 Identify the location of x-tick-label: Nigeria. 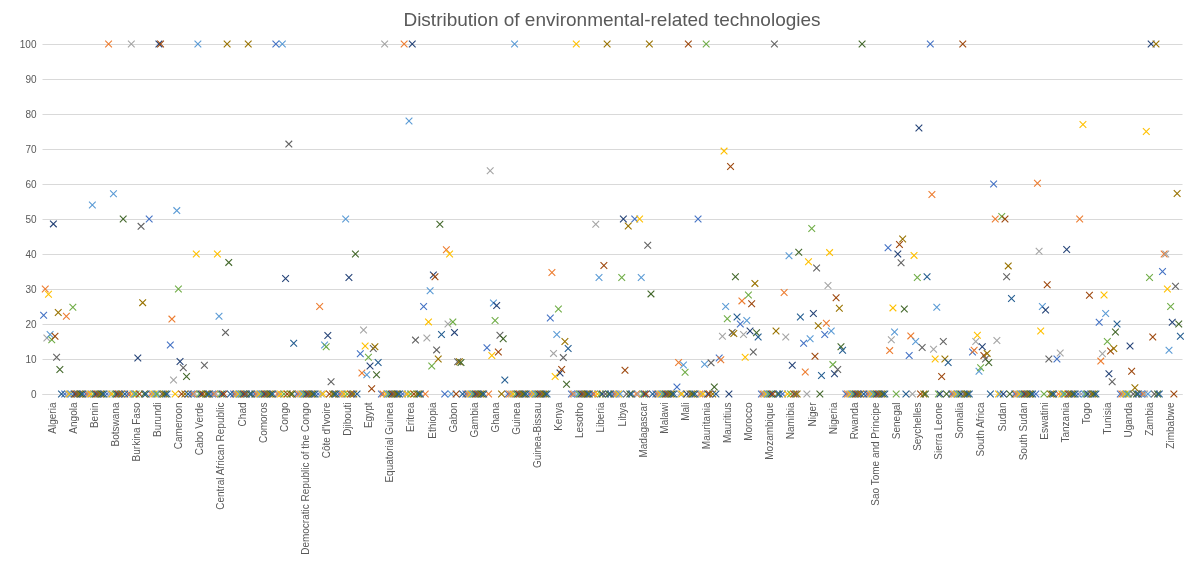
(833, 418).